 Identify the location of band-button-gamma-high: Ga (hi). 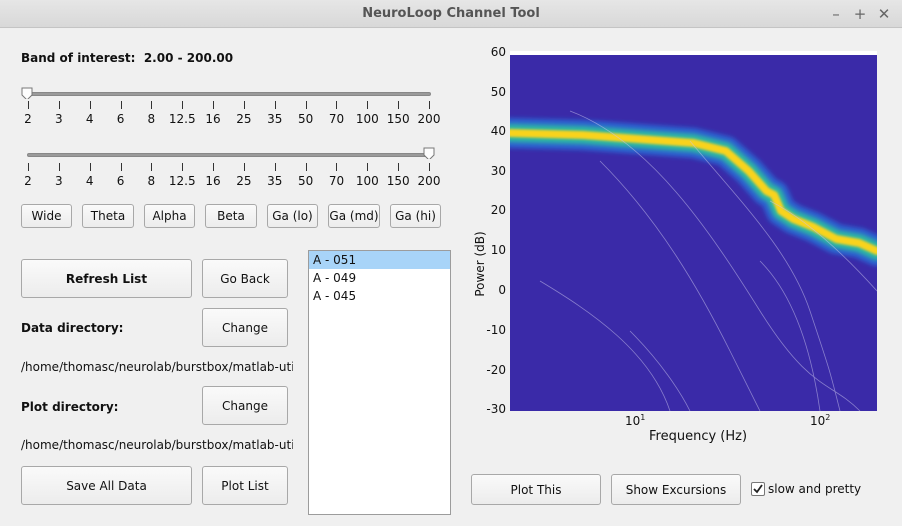
(415, 216).